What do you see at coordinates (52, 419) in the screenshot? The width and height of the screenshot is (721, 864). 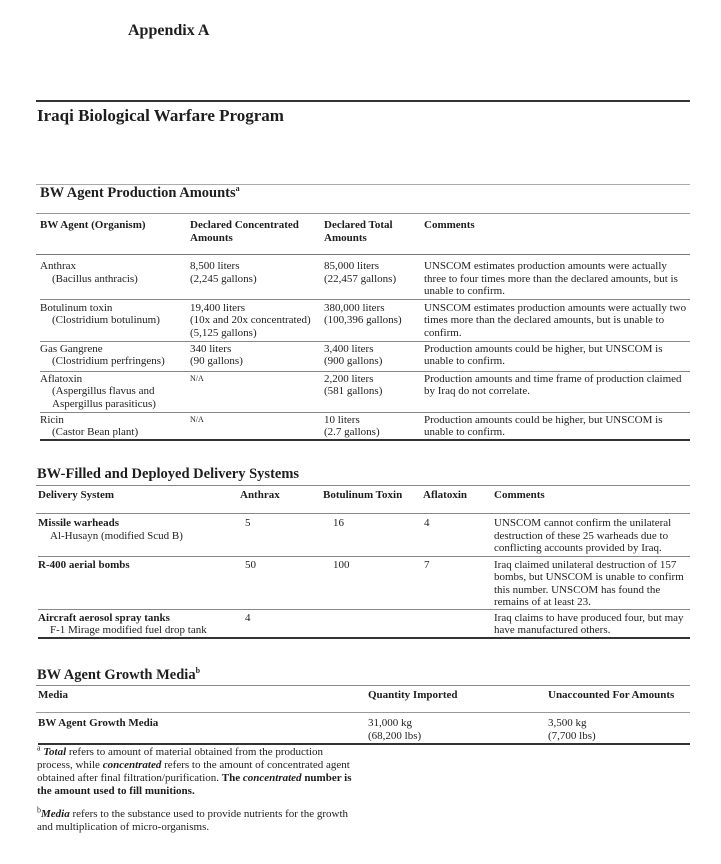 I see `agent-name: Ricin` at bounding box center [52, 419].